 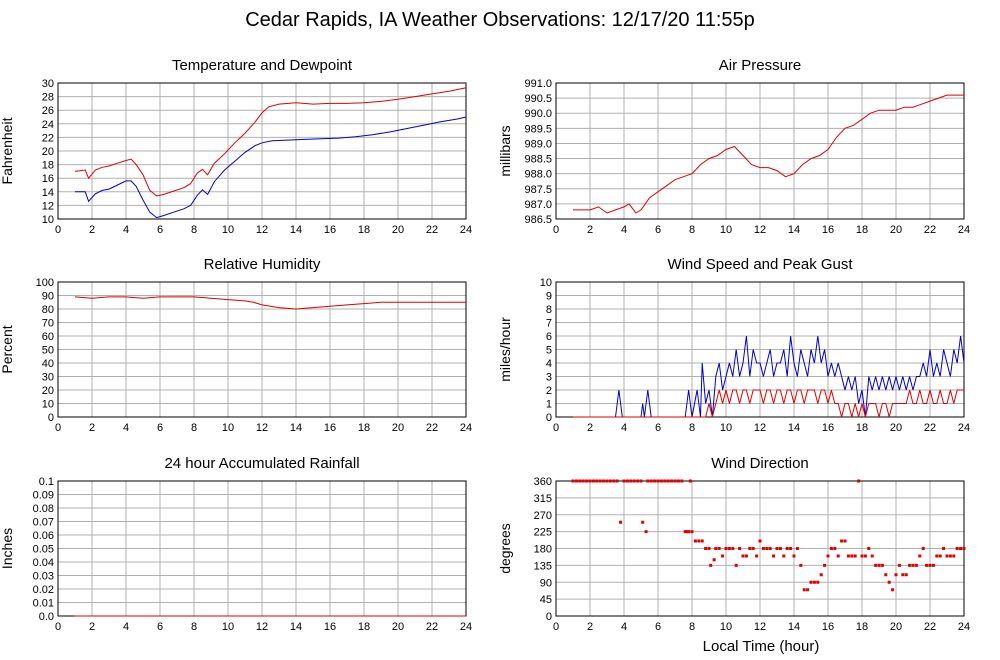 I want to click on x-tick-label: 10, so click(x=228, y=230).